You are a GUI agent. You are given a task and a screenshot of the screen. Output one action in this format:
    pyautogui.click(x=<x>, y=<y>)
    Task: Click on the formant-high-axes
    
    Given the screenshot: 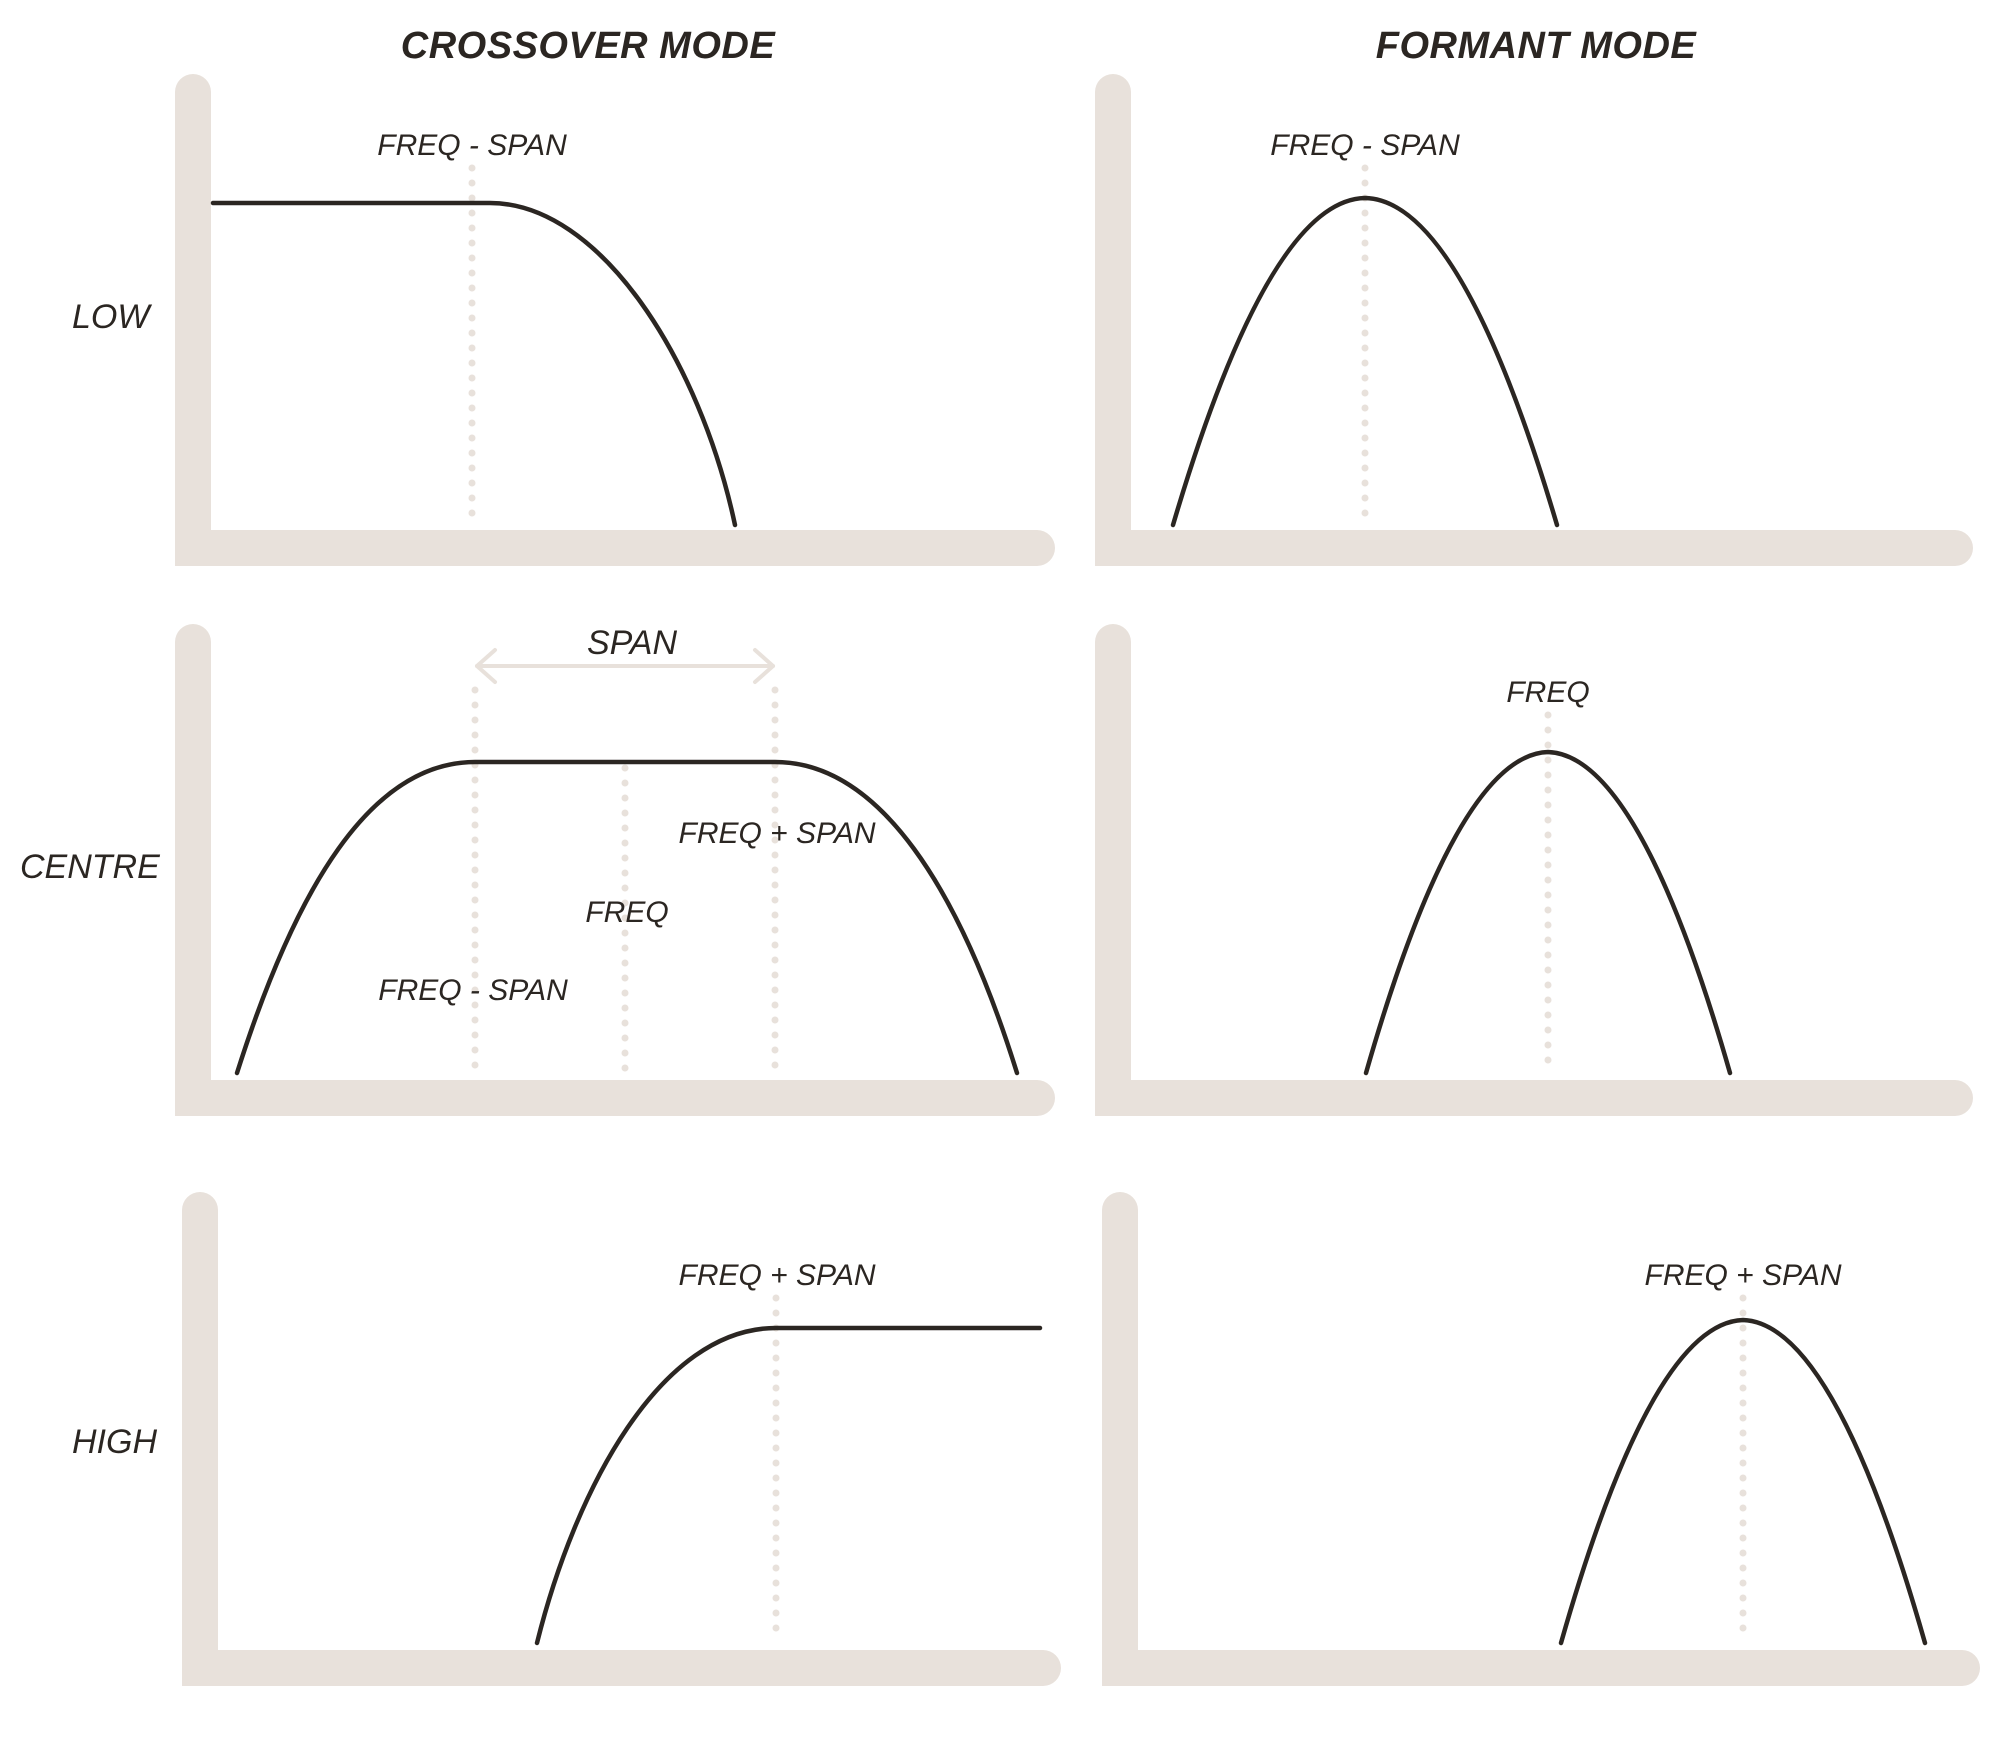 What is the action you would take?
    pyautogui.click(x=1541, y=1439)
    